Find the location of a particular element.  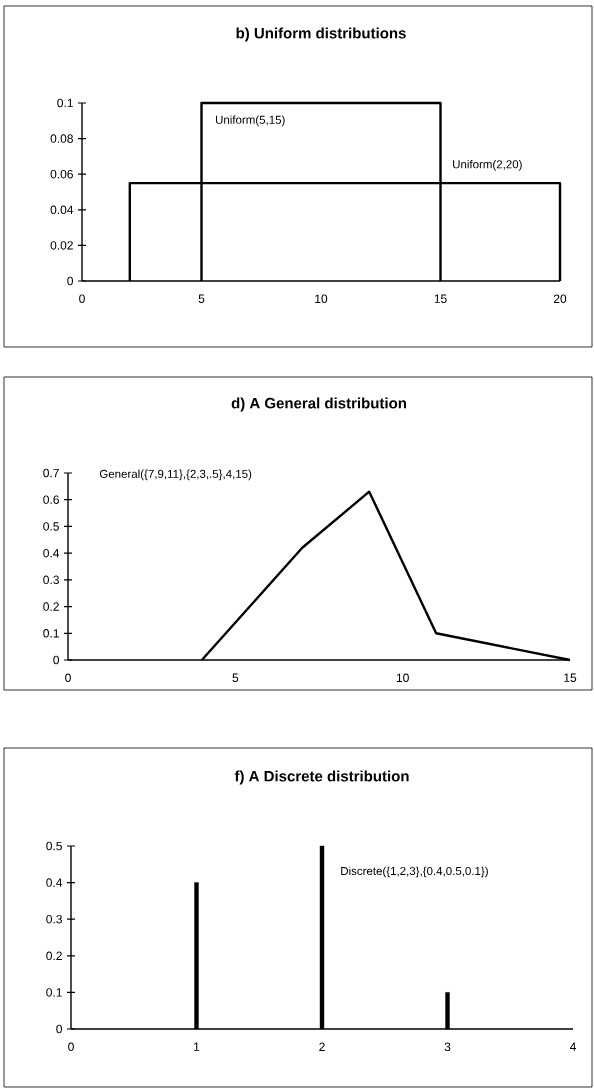

series-label: Uniform(2,20) is located at coordinates (487, 165).